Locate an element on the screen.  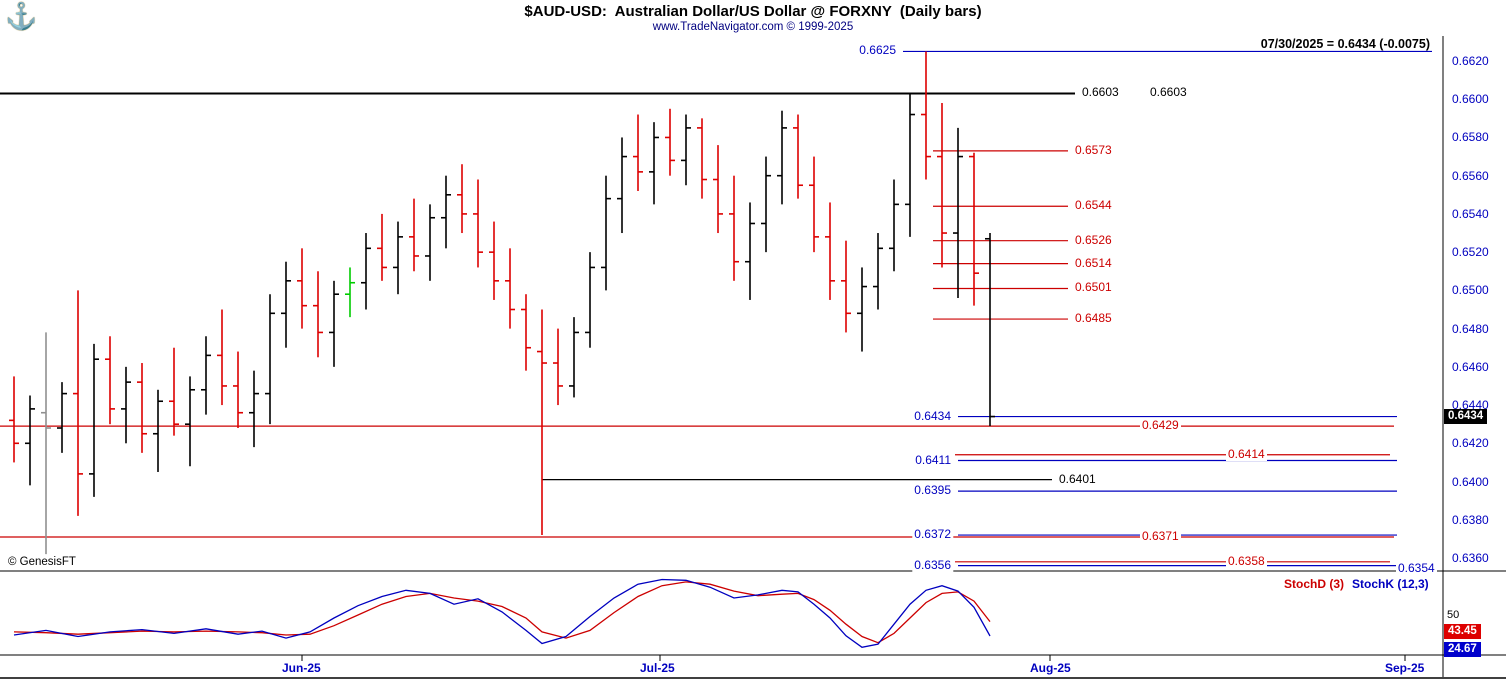
stochk-curve is located at coordinates (502, 613).